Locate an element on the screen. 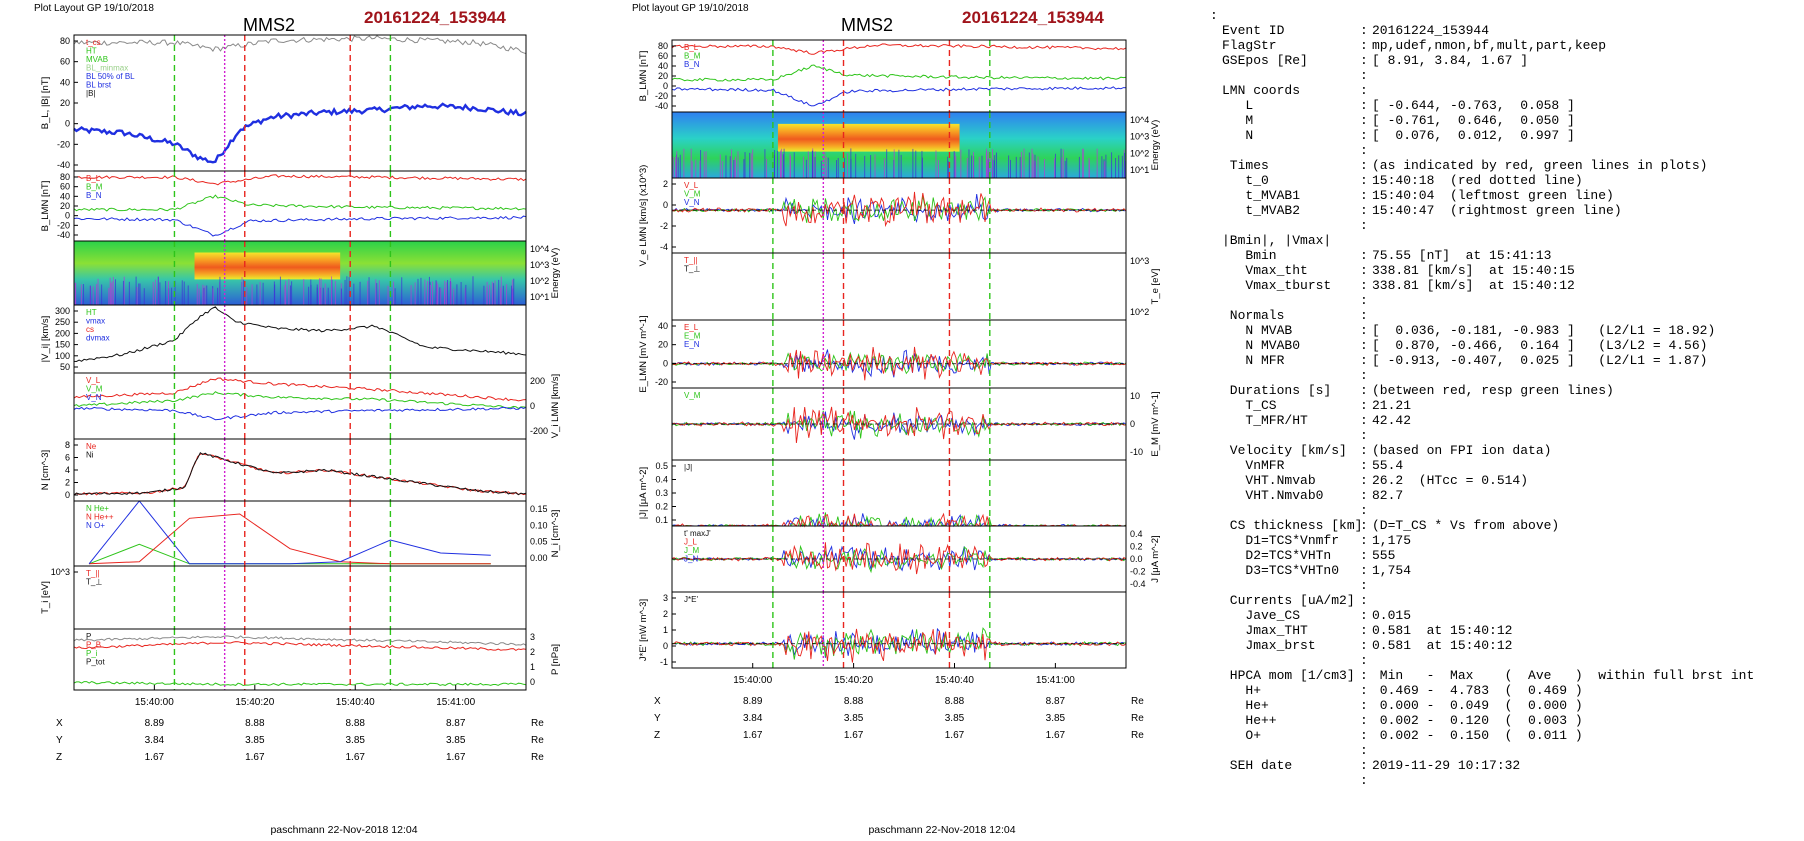 This screenshot has width=1804, height=841. summary-key: L is located at coordinates (1238, 105).